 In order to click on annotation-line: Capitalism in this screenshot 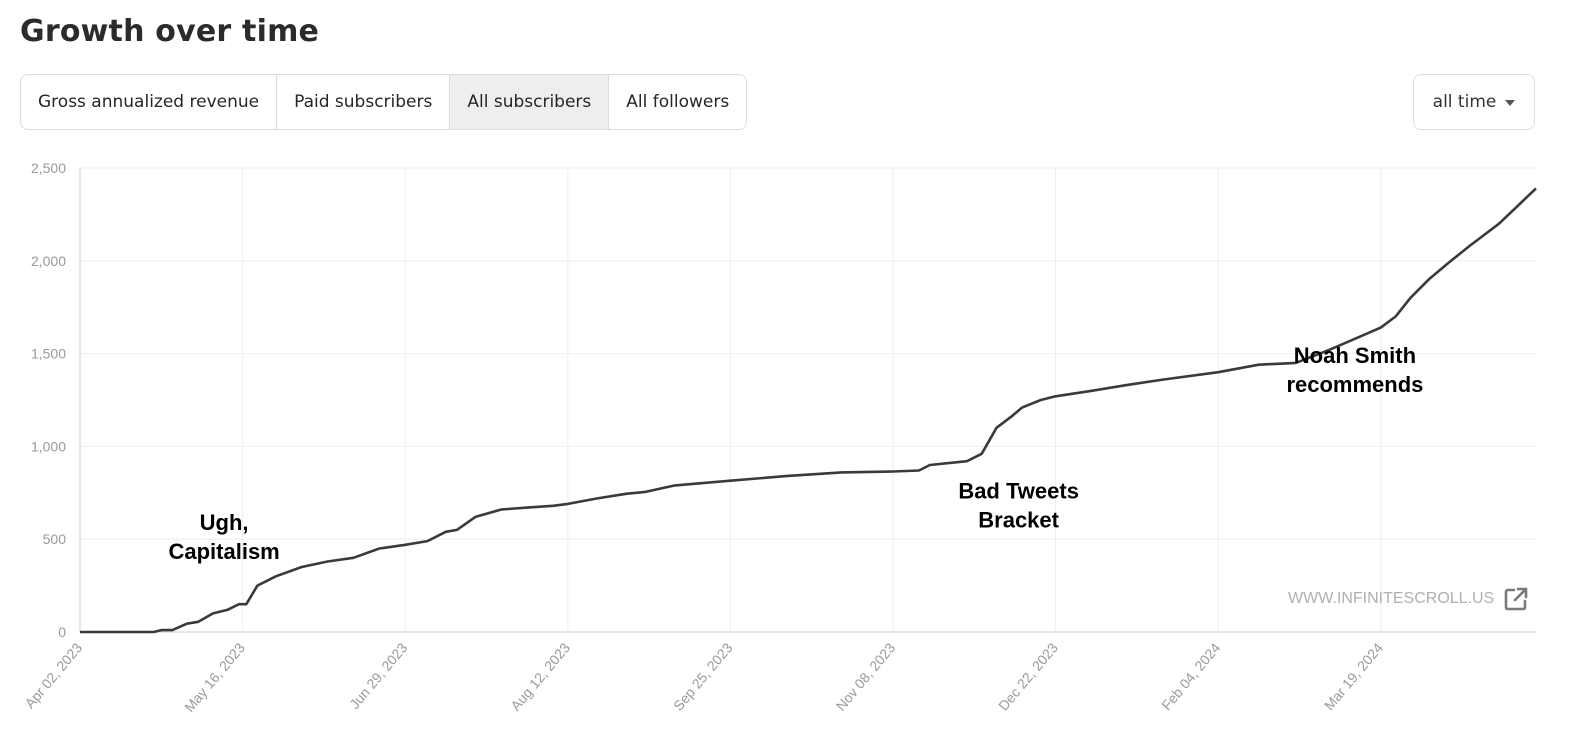, I will do `click(223, 551)`.